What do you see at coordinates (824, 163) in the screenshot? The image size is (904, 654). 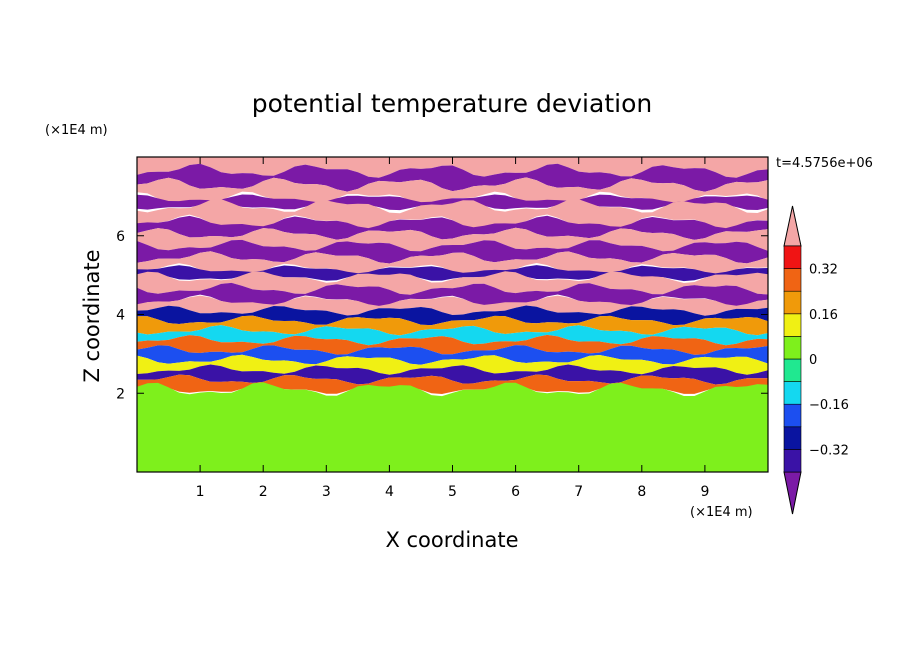 I see `time-label: t=4.5756e+06` at bounding box center [824, 163].